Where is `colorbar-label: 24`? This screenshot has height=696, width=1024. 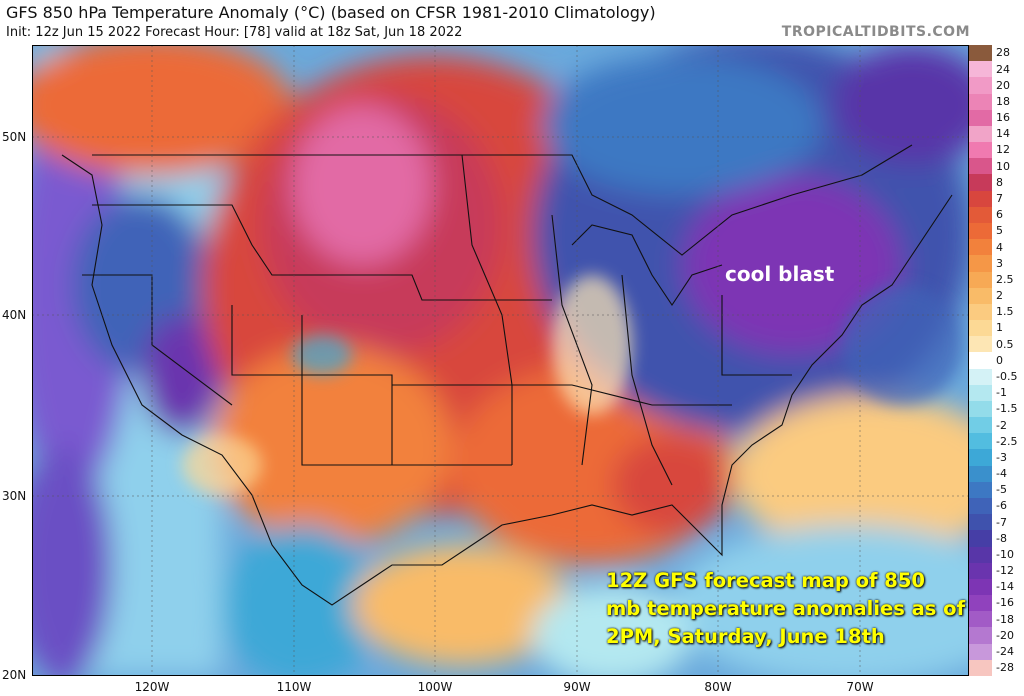
colorbar-label: 24 is located at coordinates (1003, 69).